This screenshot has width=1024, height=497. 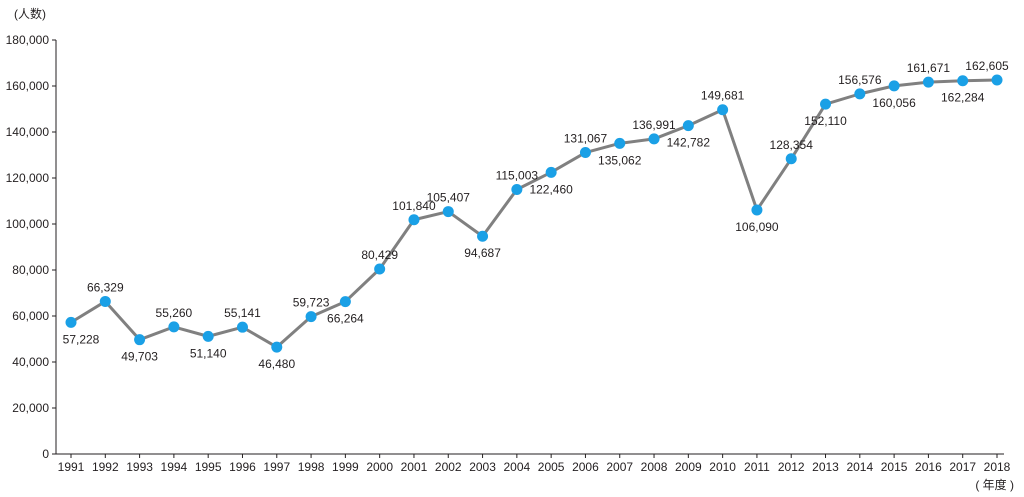 What do you see at coordinates (345, 467) in the screenshot?
I see `x-tick-label: 1999` at bounding box center [345, 467].